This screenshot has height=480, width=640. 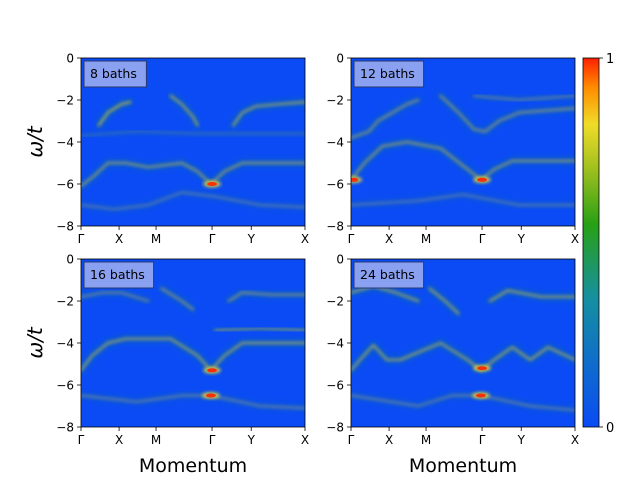 I want to click on xlabel-left: Momentum, so click(x=193, y=466).